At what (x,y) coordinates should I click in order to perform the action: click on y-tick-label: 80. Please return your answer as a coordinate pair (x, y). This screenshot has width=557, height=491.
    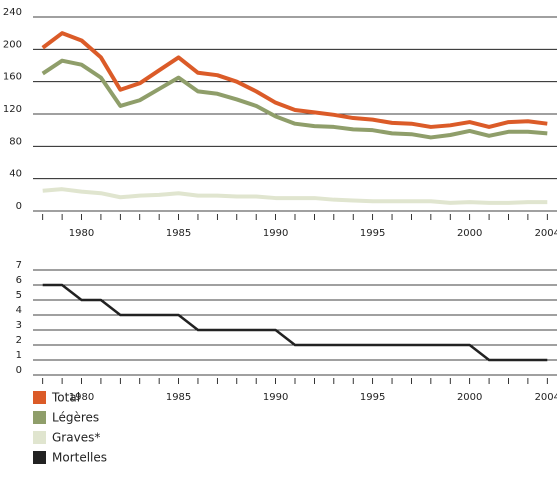
    Looking at the image, I should click on (15, 141).